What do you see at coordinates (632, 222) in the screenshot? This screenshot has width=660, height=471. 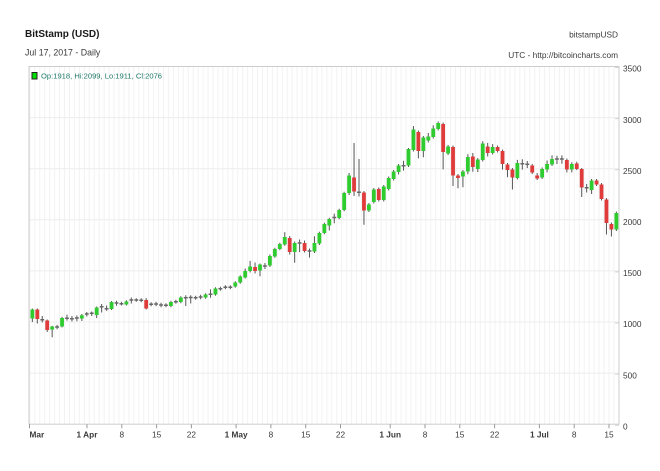 I see `svg-text: 2000` at bounding box center [632, 222].